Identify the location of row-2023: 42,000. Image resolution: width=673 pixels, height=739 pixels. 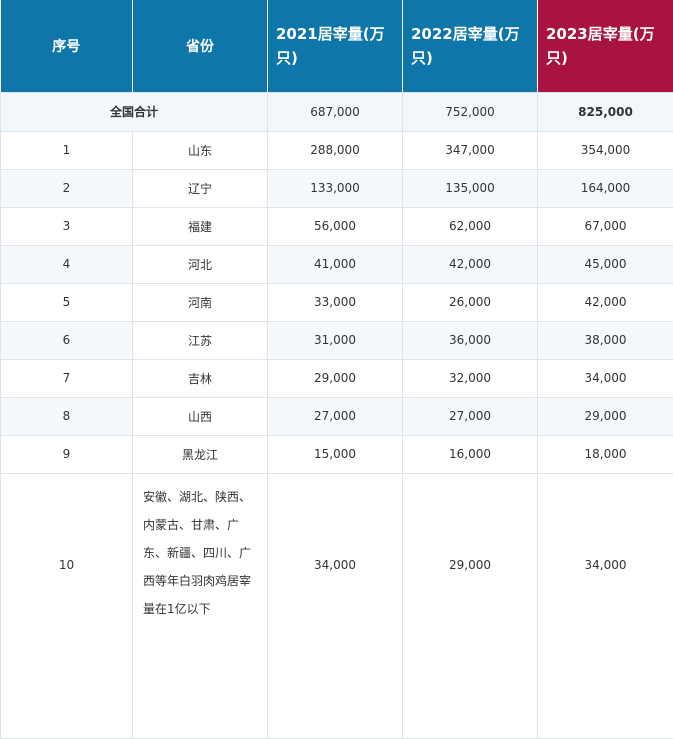
(605, 302).